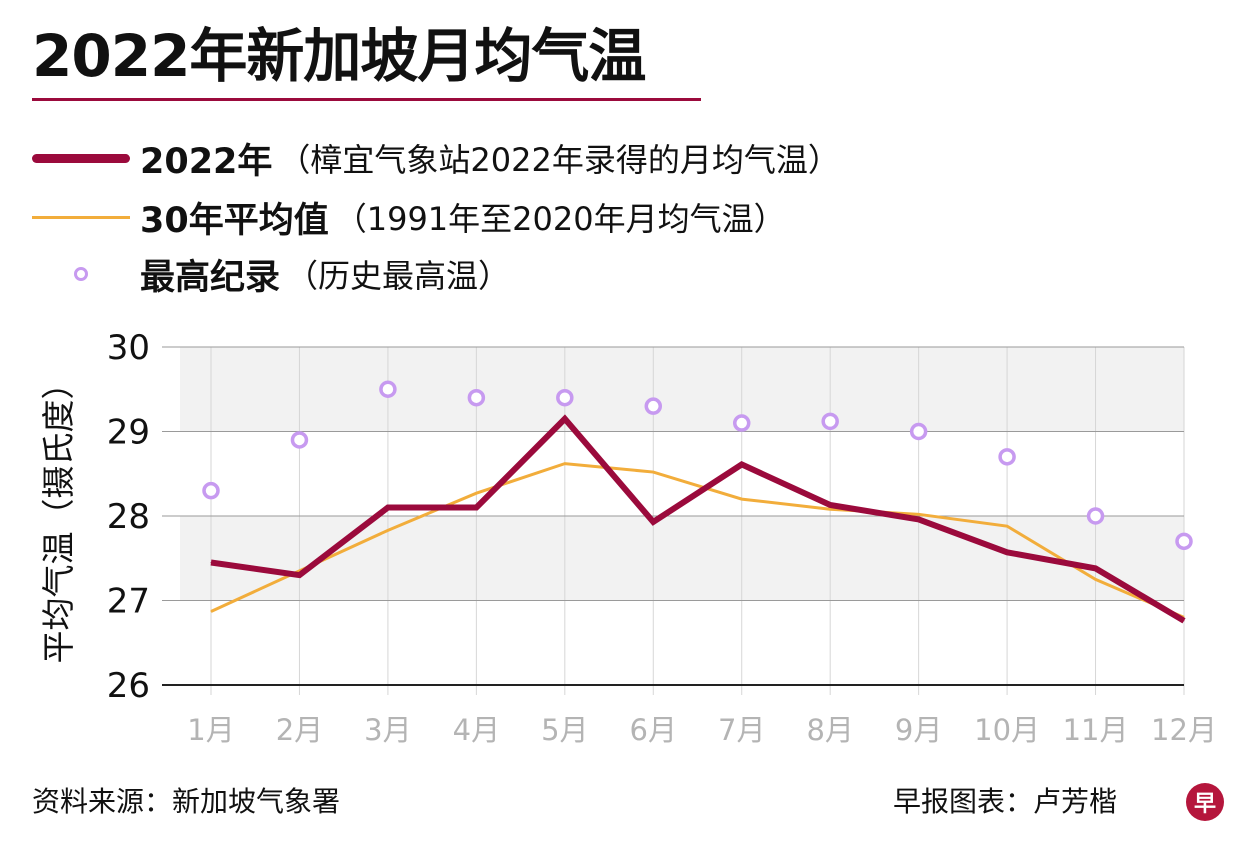 Image resolution: width=1251 pixels, height=854 pixels. I want to click on x-tick-label: 11月, so click(1096, 730).